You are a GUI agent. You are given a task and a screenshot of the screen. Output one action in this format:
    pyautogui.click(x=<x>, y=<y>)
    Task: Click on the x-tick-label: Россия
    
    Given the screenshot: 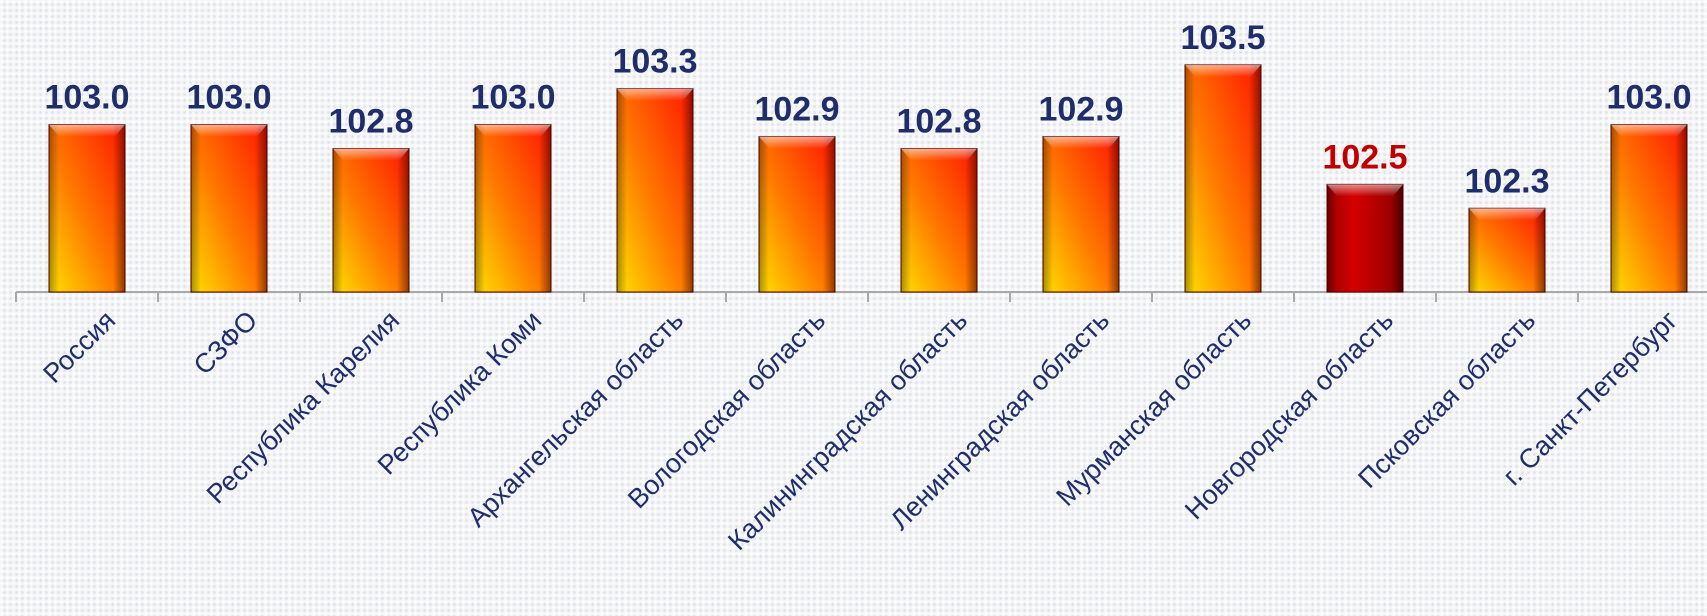 What is the action you would take?
    pyautogui.click(x=79, y=347)
    